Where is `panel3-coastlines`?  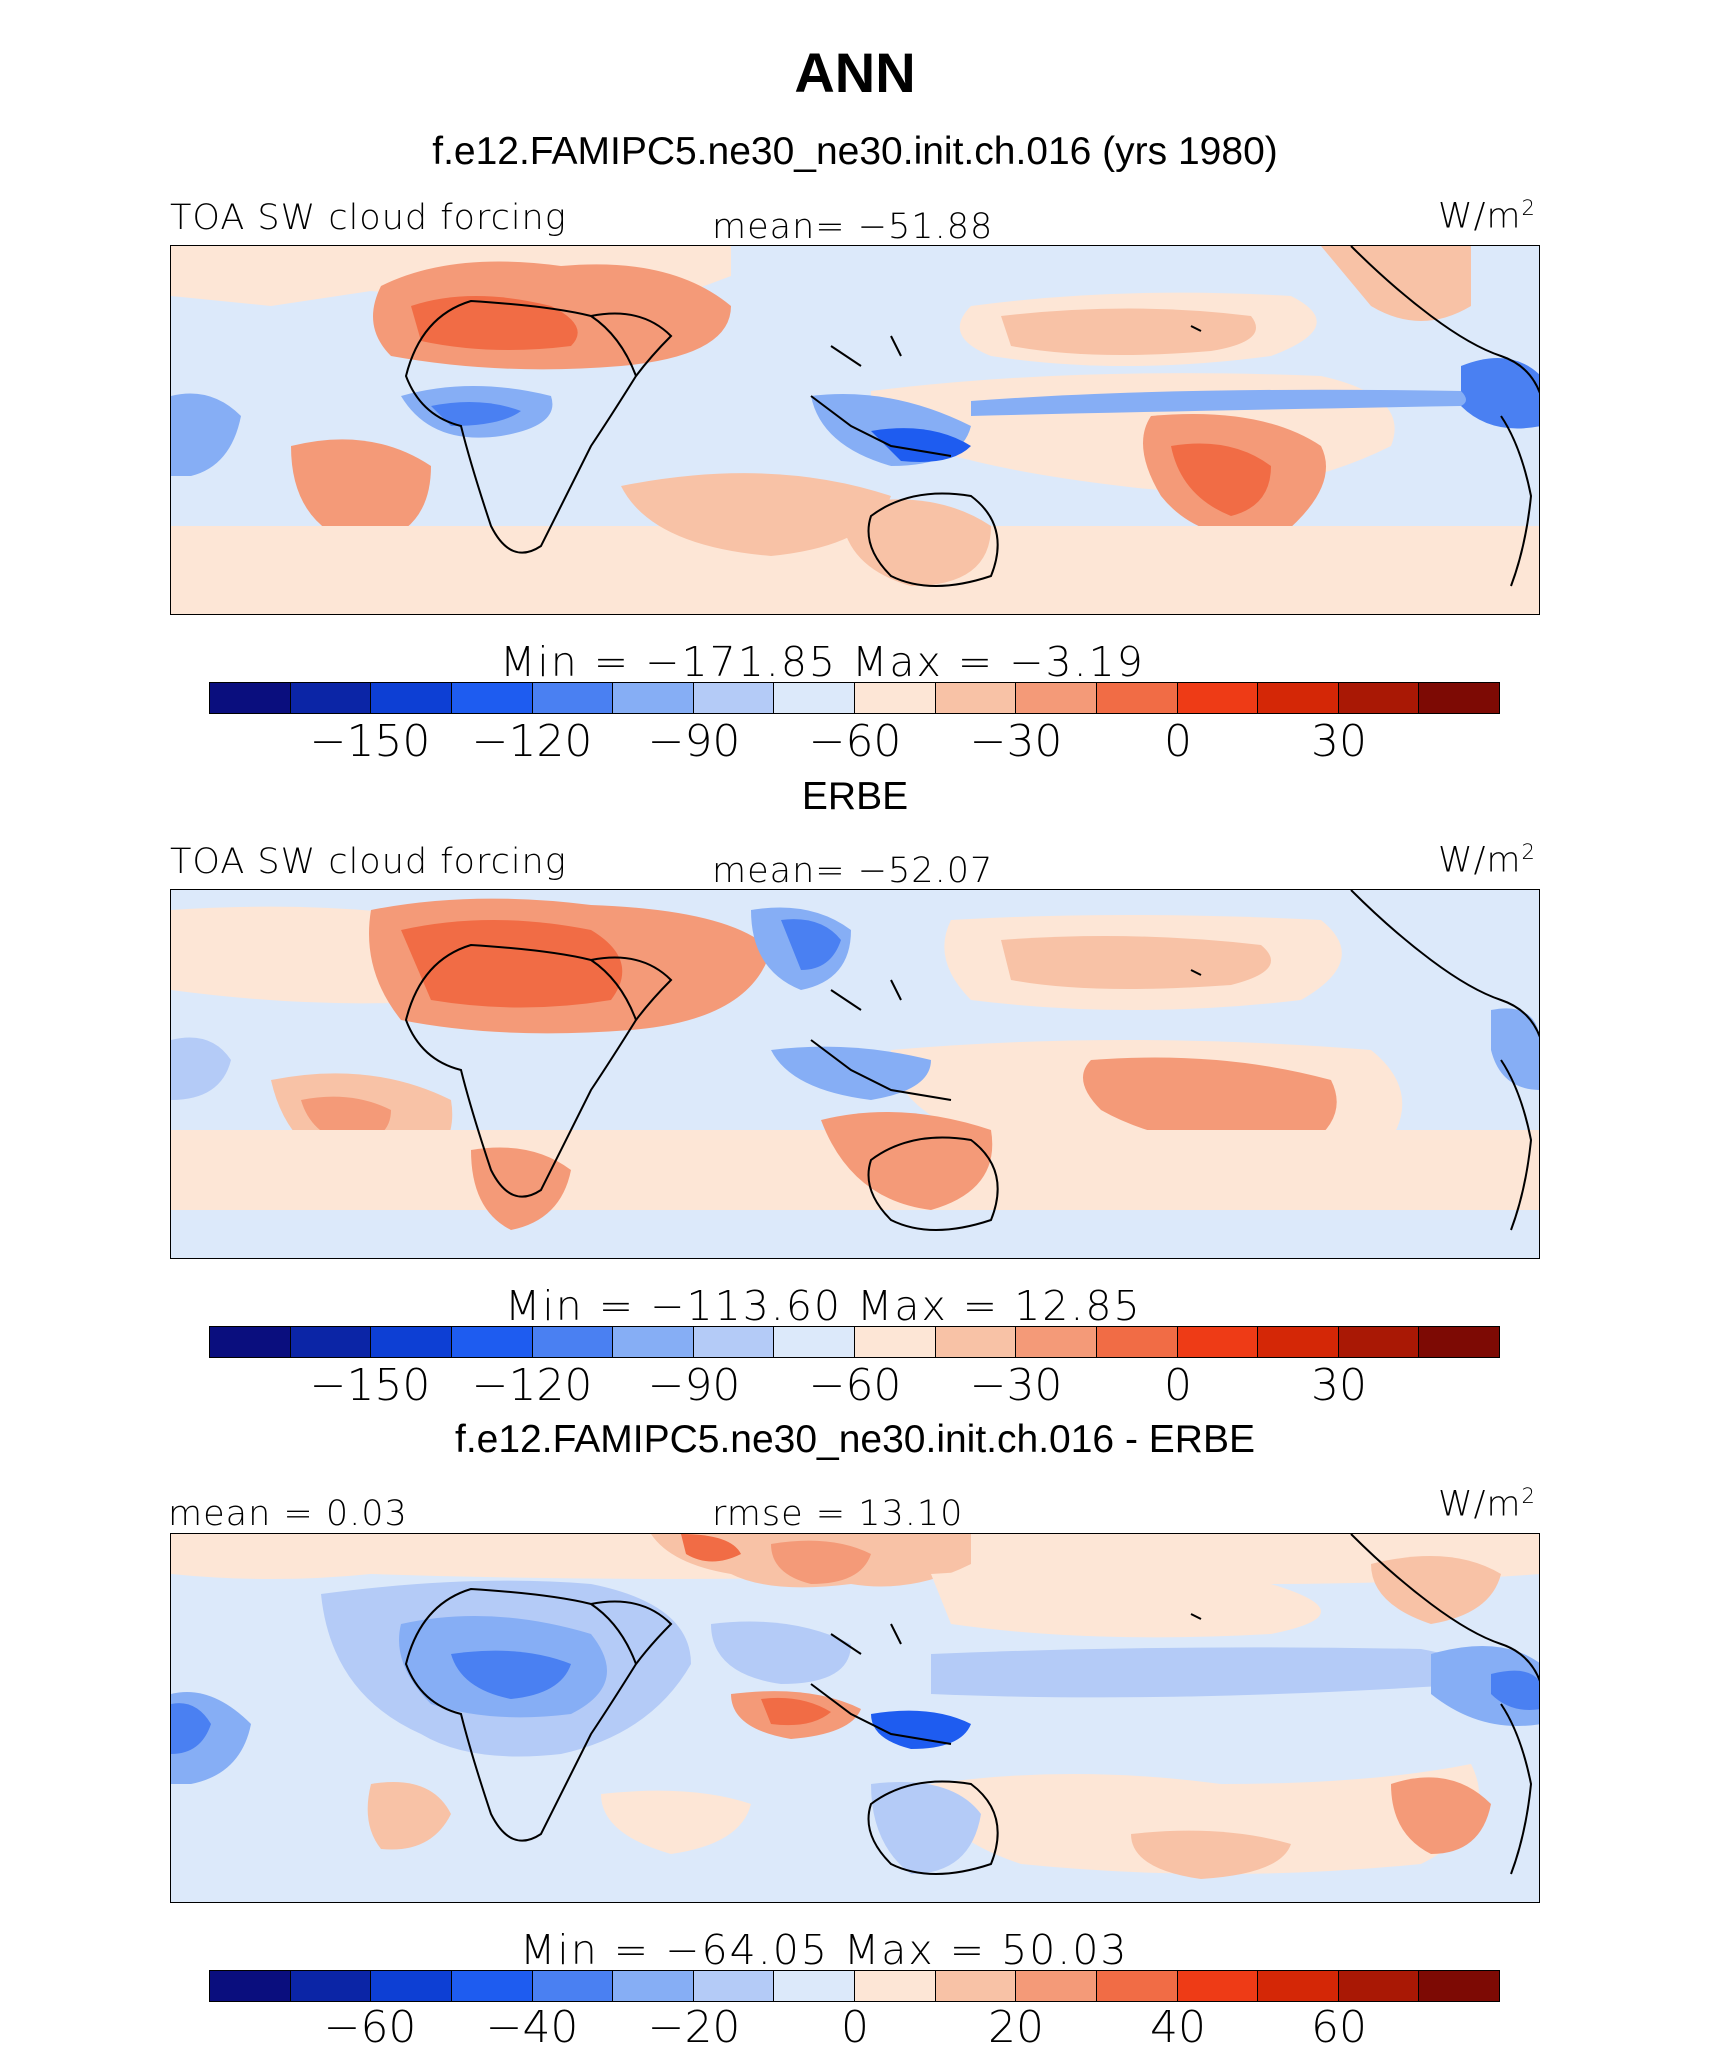 panel3-coastlines is located at coordinates (971, 1704).